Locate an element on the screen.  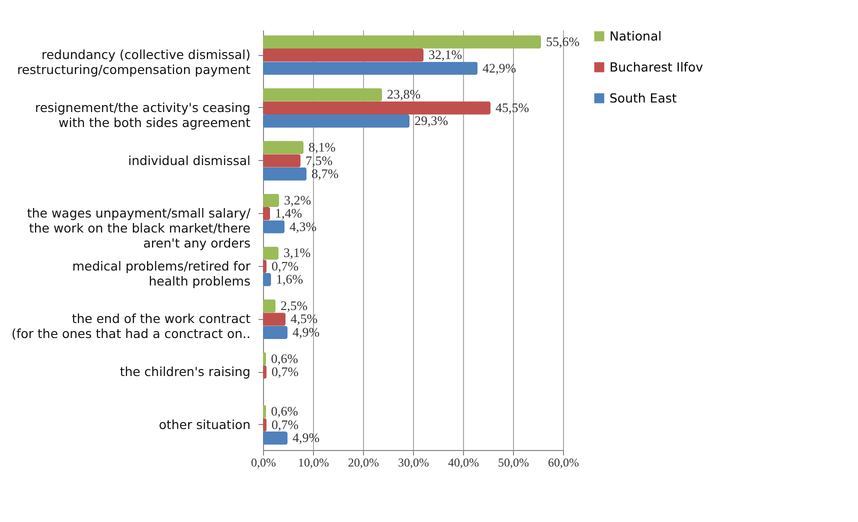
y-tick-label: the wages unpayment/small salary/ the work on the black market/there aren't any orders is located at coordinates (139, 228).